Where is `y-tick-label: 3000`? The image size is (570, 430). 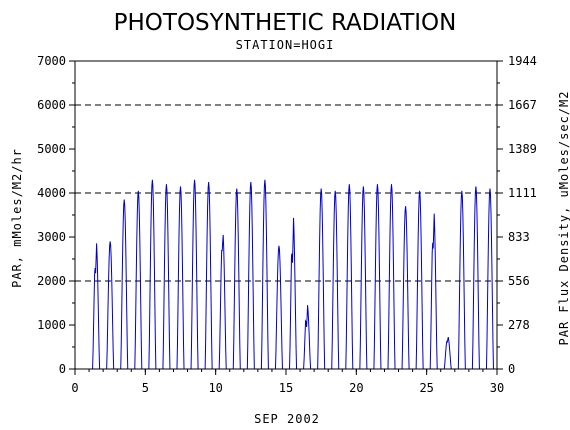 y-tick-label: 3000 is located at coordinates (51, 237).